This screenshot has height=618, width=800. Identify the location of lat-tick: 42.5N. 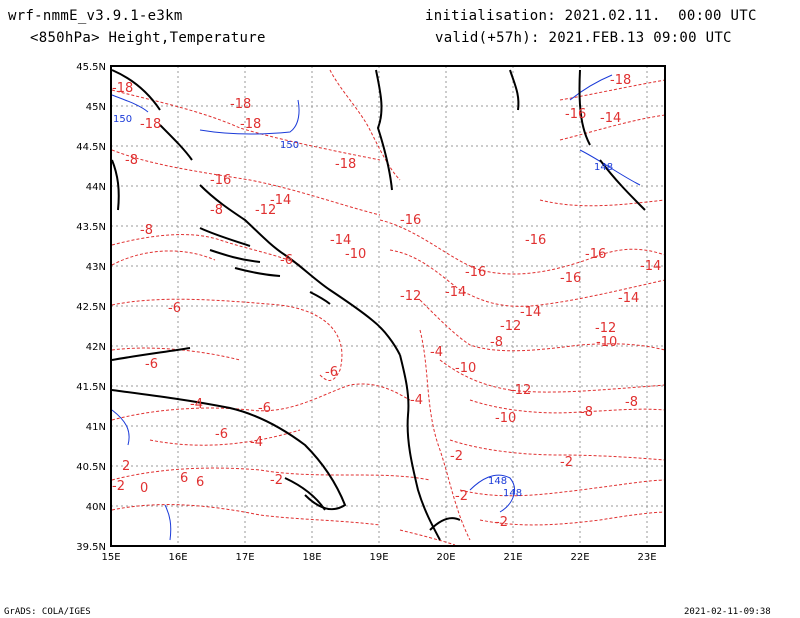
(91, 307).